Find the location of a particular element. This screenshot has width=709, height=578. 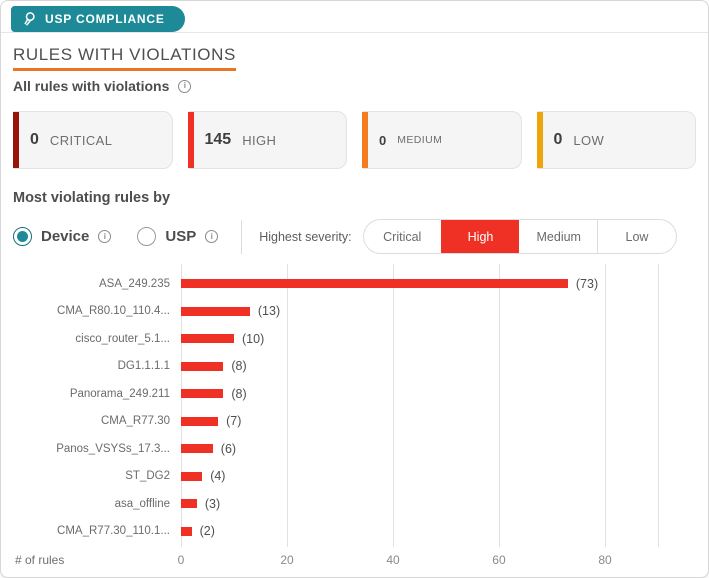

x-tick-label: 0 is located at coordinates (181, 560).